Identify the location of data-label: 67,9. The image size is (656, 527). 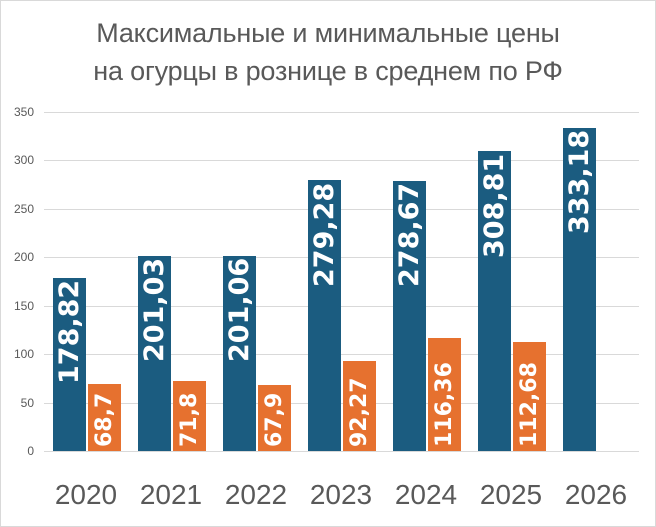
(274, 419).